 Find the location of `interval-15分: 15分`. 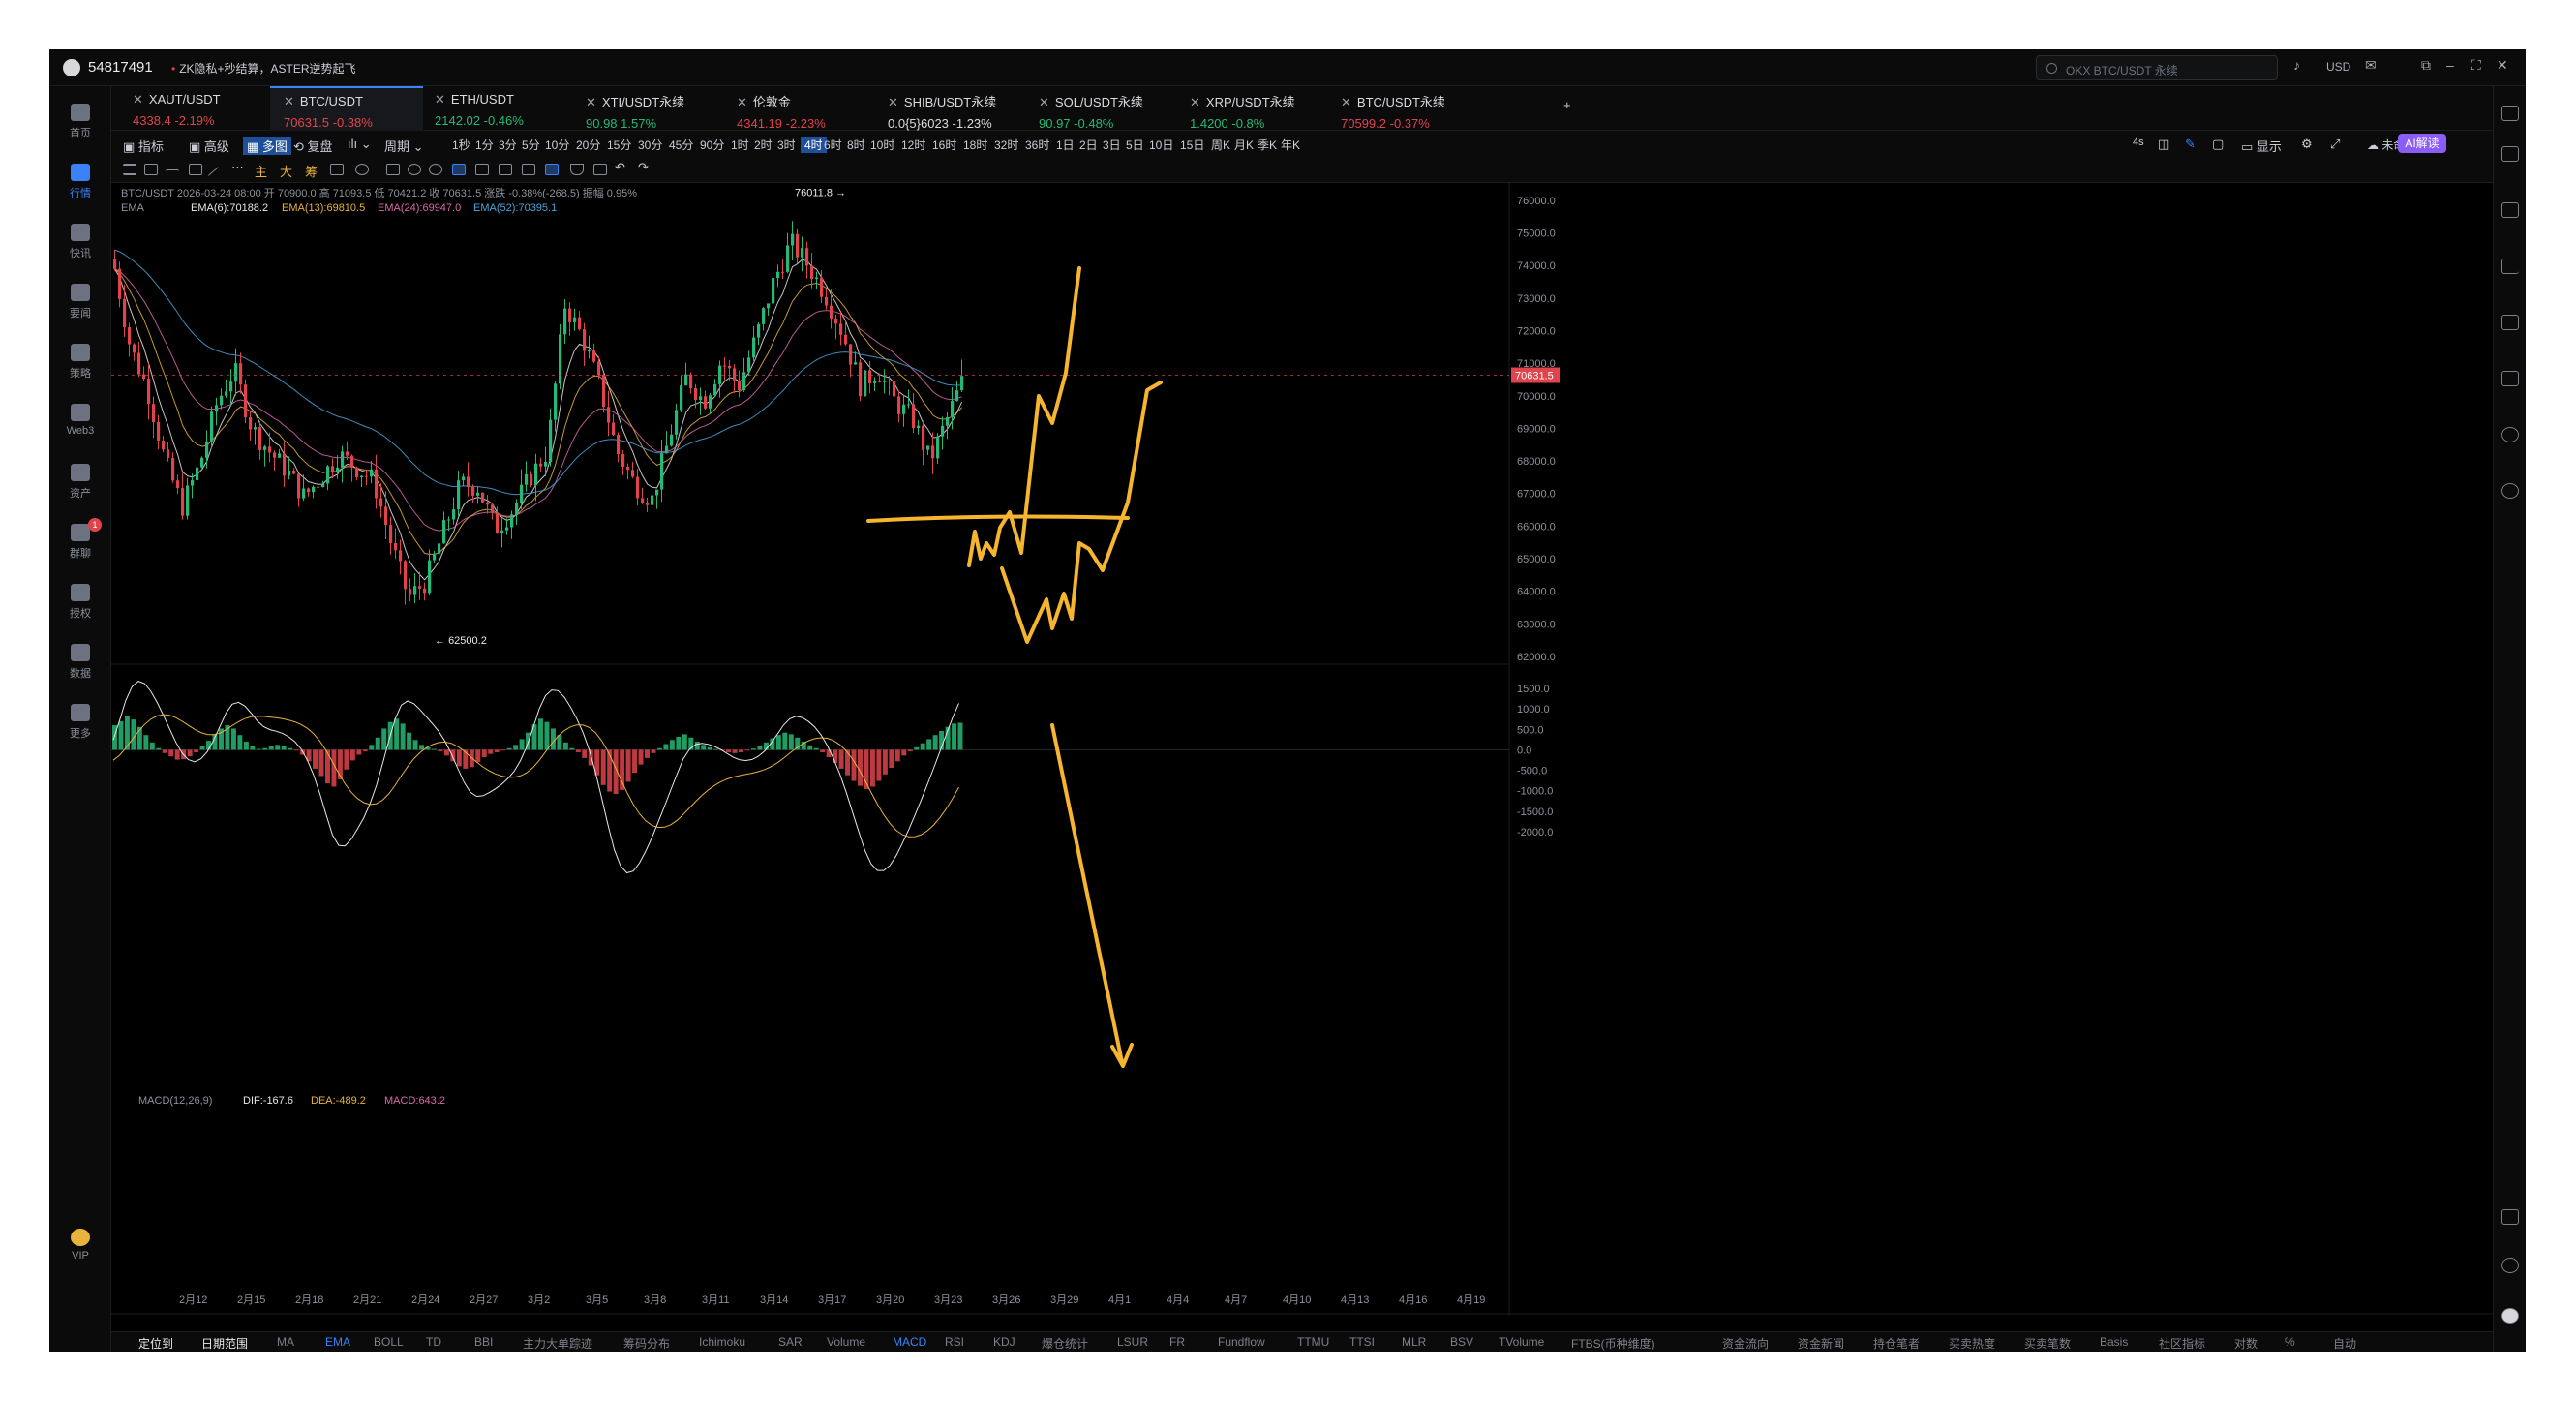

interval-15分: 15分 is located at coordinates (619, 145).